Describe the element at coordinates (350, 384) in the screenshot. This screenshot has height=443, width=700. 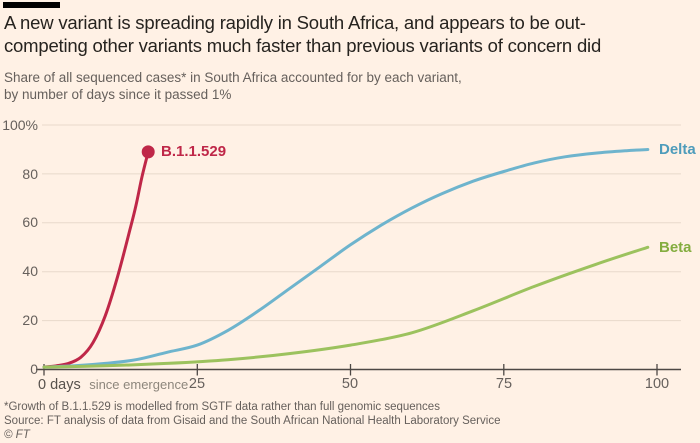
I see `x-axis-label-50: 50` at that location.